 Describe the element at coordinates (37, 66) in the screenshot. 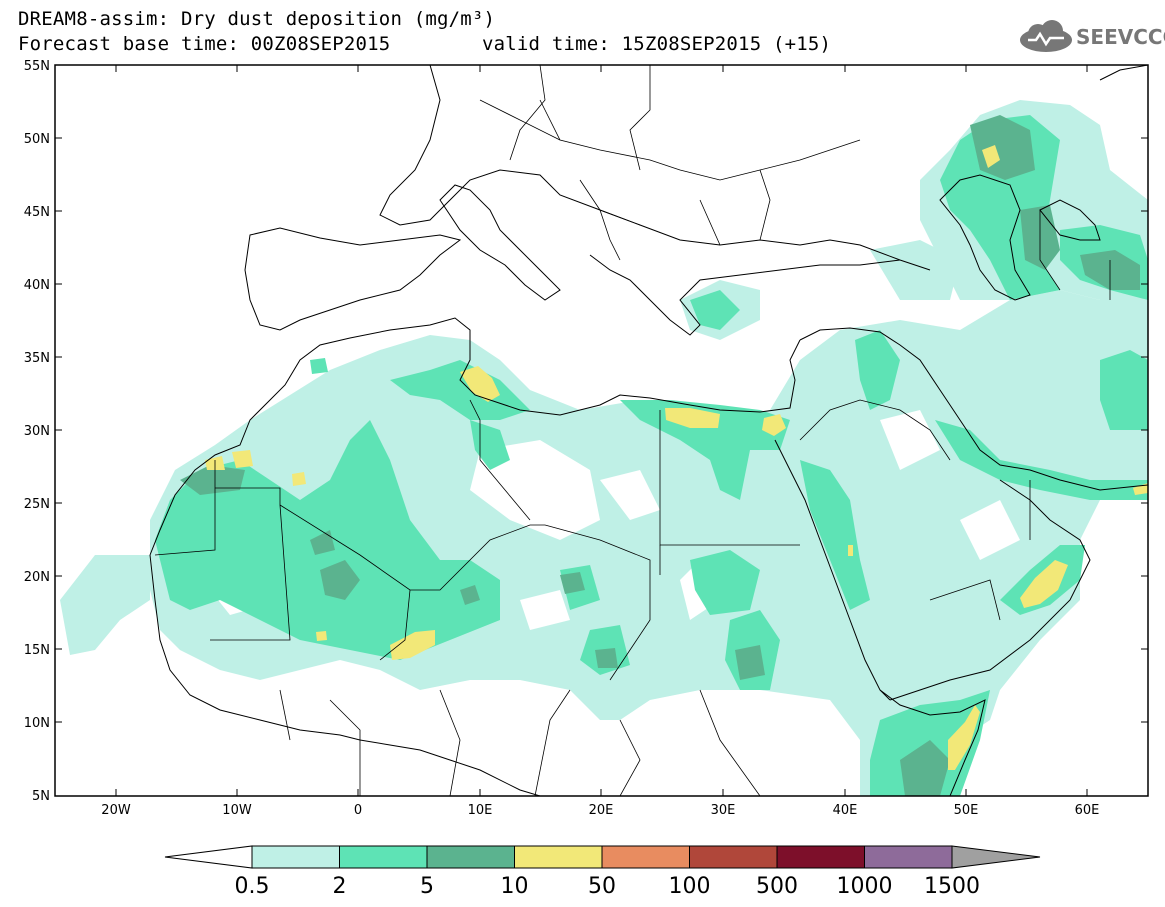

I see `lat-label: 55N` at that location.